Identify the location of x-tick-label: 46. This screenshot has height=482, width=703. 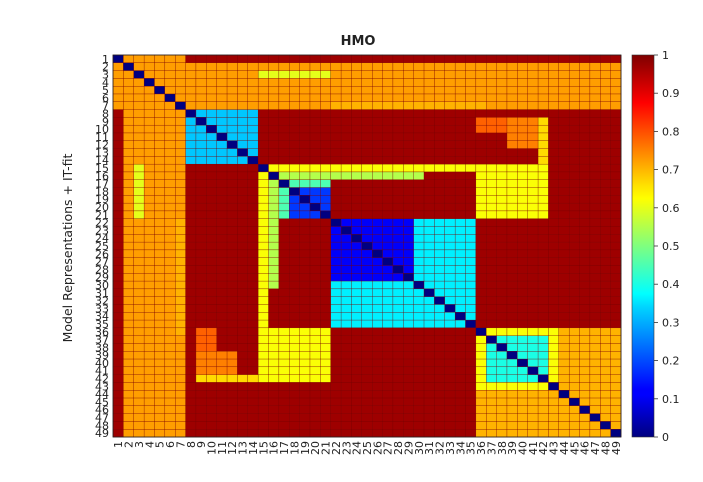
(585, 448).